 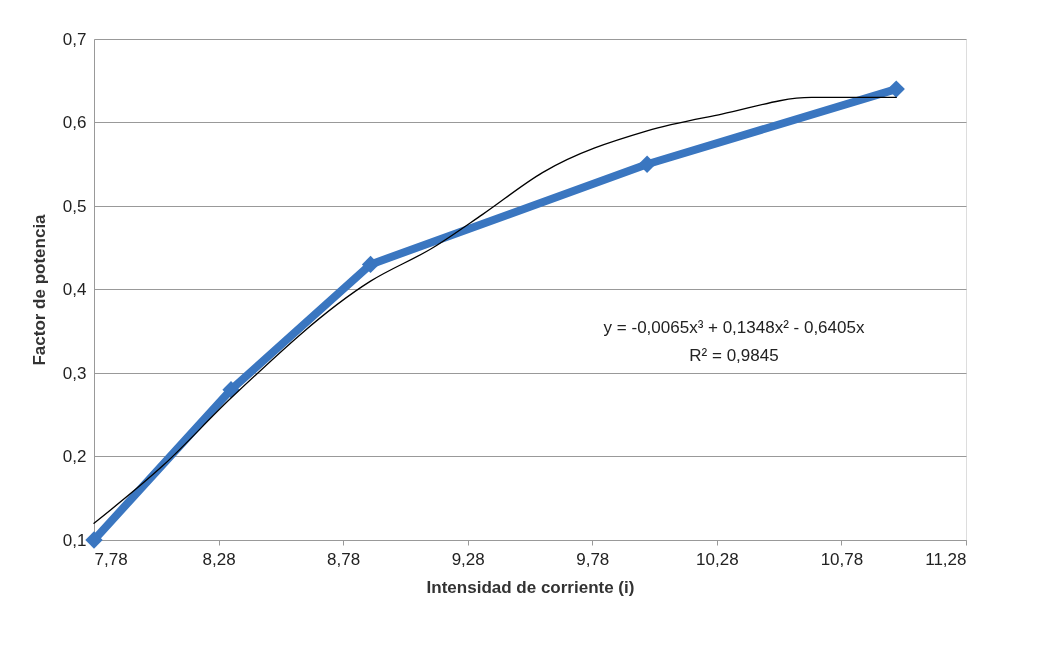 What do you see at coordinates (74, 122) in the screenshot?
I see `y-tick-label: 0,6` at bounding box center [74, 122].